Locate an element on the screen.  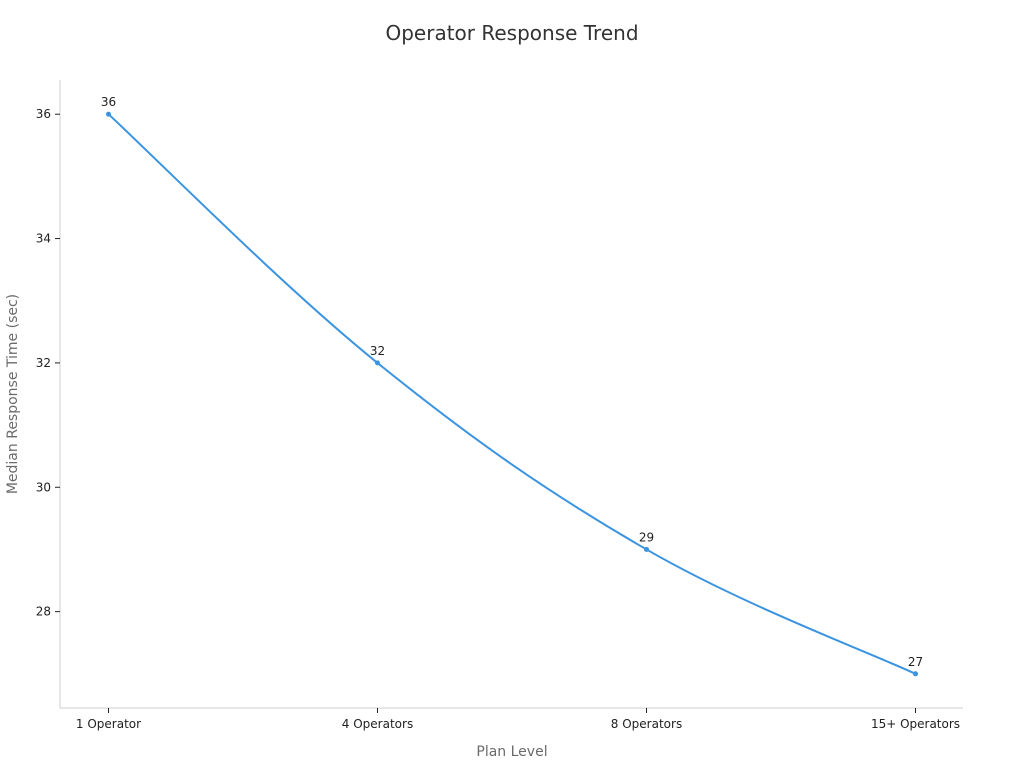
chart-title: Operator Response Trend is located at coordinates (511, 33).